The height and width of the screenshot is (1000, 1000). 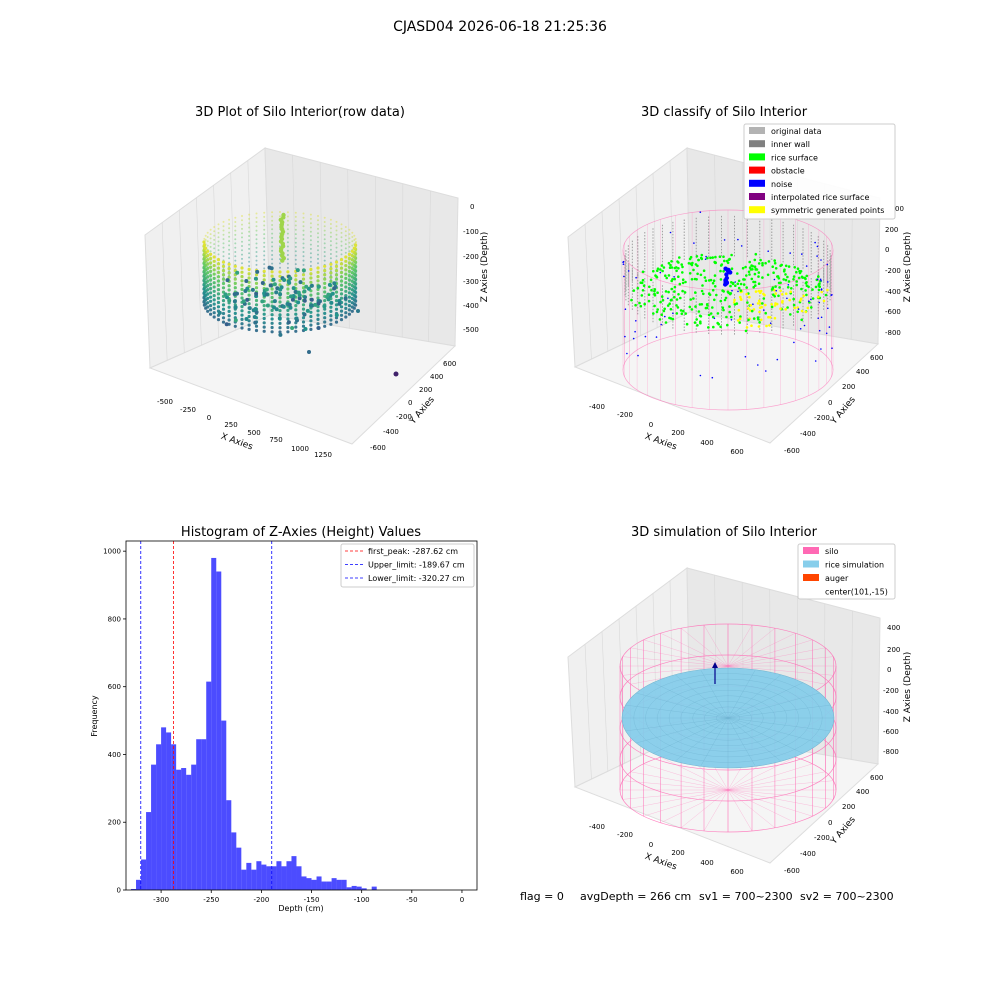 I want to click on simulation-3d-y-tick: -400, so click(x=808, y=854).